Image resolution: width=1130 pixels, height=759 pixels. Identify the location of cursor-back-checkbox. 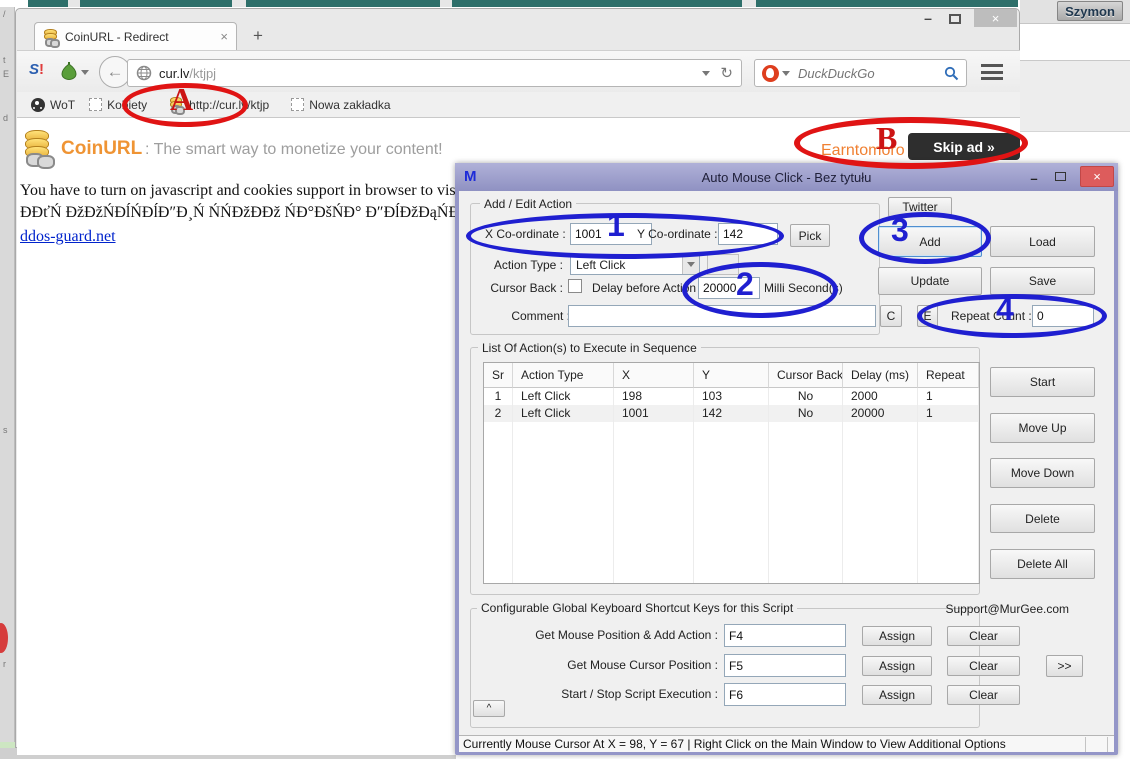
(575, 286).